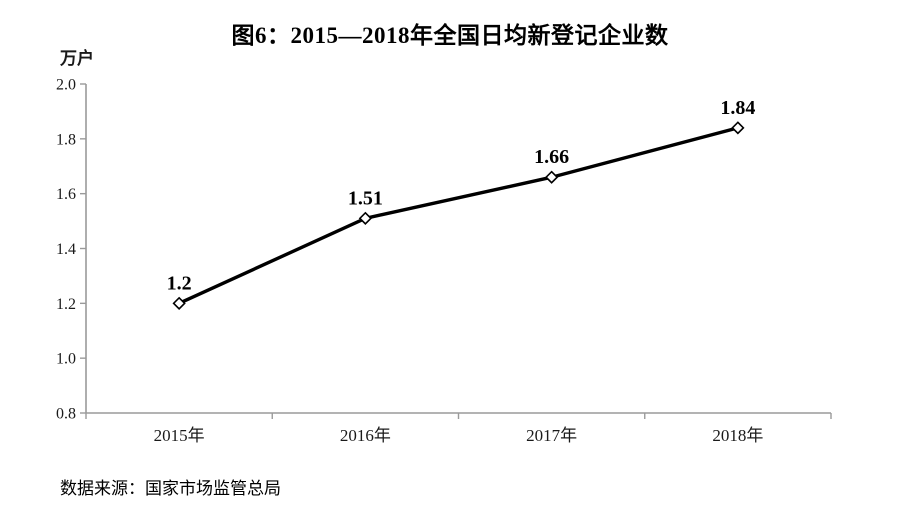 The width and height of the screenshot is (900, 518). I want to click on data-source-note: 数据来源：国家市场监管总局, so click(170, 488).